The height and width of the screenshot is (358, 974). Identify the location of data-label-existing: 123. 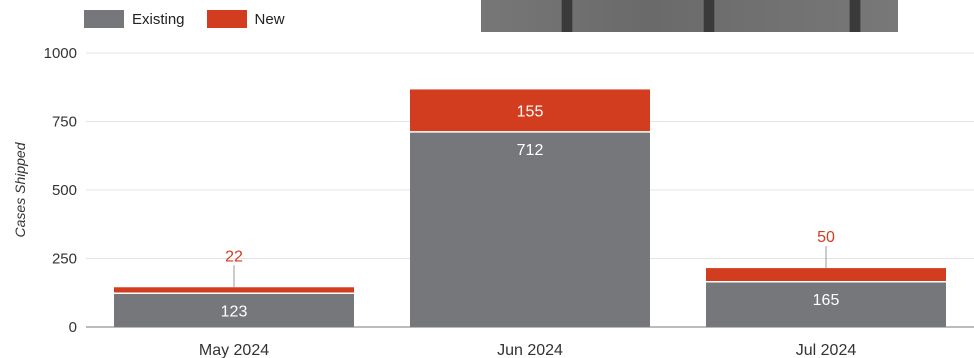
(234, 311).